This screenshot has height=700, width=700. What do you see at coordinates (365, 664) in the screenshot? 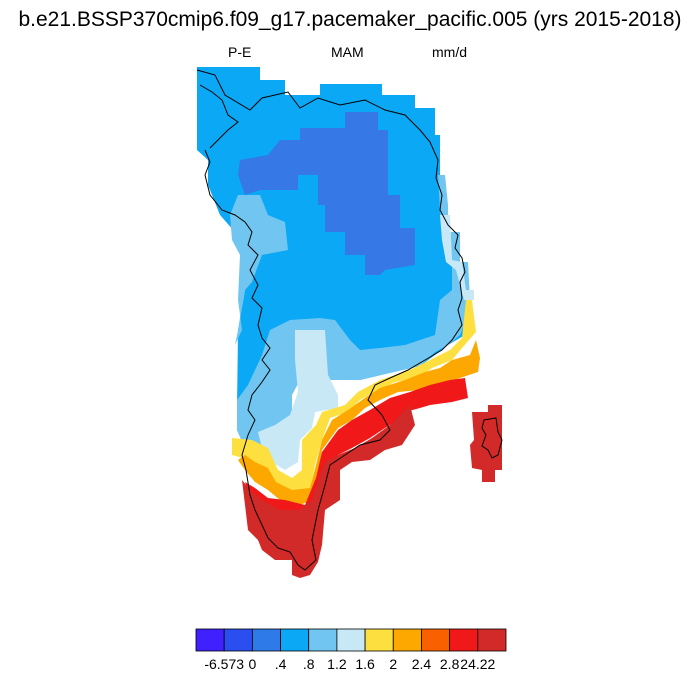
I see `colorbar-tick-label: 1.6` at bounding box center [365, 664].